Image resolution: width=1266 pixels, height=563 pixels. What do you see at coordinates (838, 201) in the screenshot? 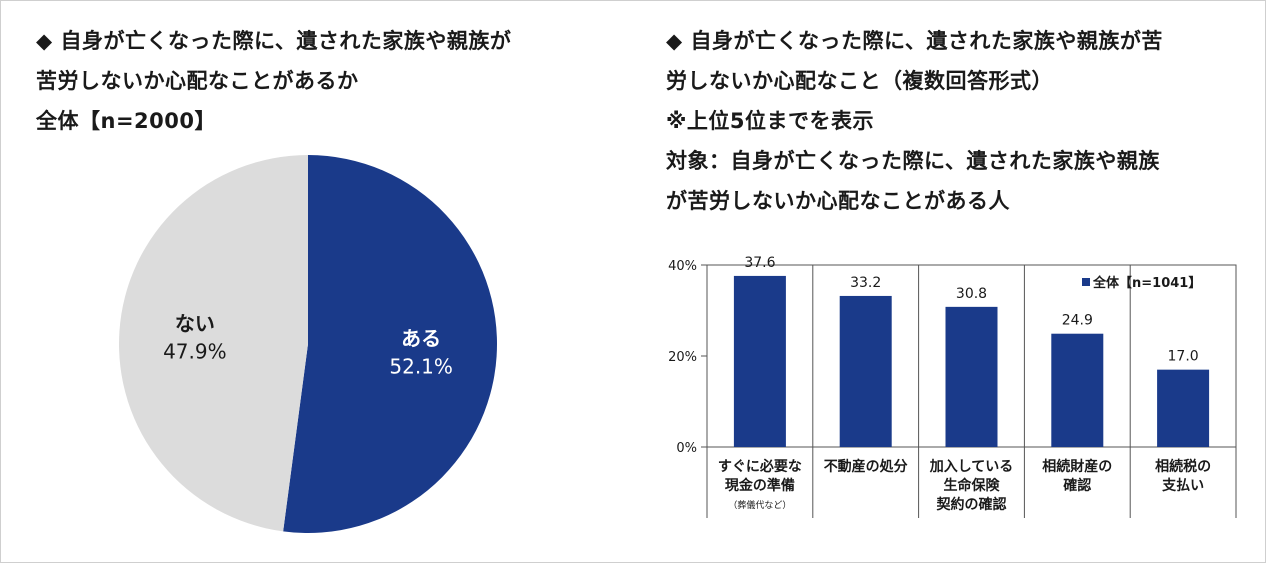
I see `bar-title-line-5: が苦労しないか心配なことがある人` at bounding box center [838, 201].